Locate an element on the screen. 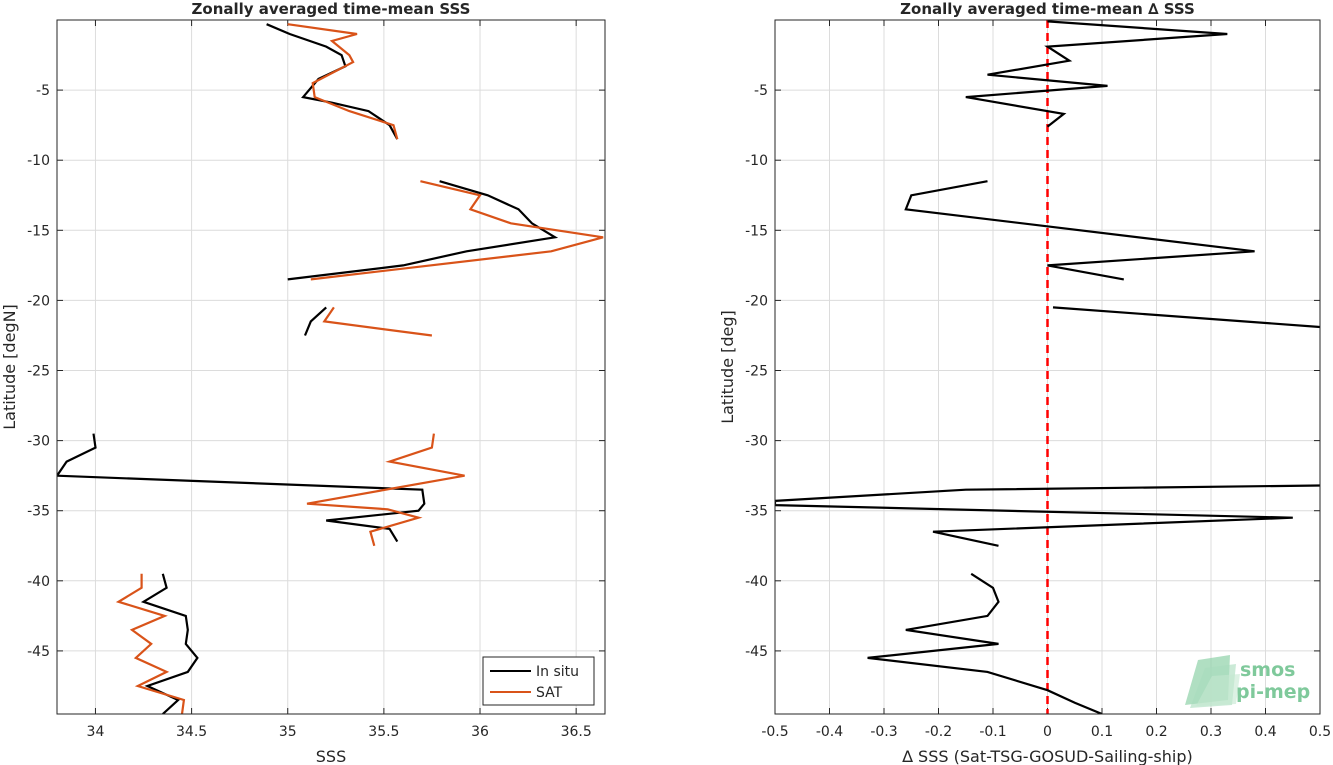 Image resolution: width=1333 pixels, height=765 pixels. smos-pi-mep-logo: smos pi-mep is located at coordinates (1247, 681).